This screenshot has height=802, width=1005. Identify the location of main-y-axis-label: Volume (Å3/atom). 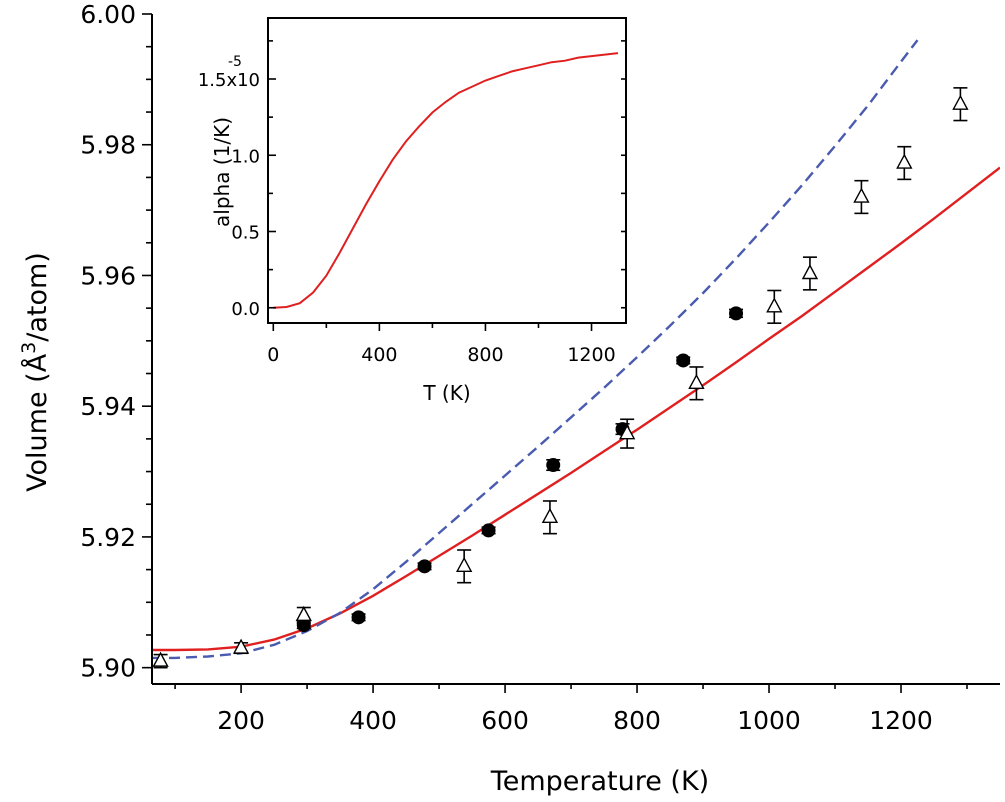
(35, 372).